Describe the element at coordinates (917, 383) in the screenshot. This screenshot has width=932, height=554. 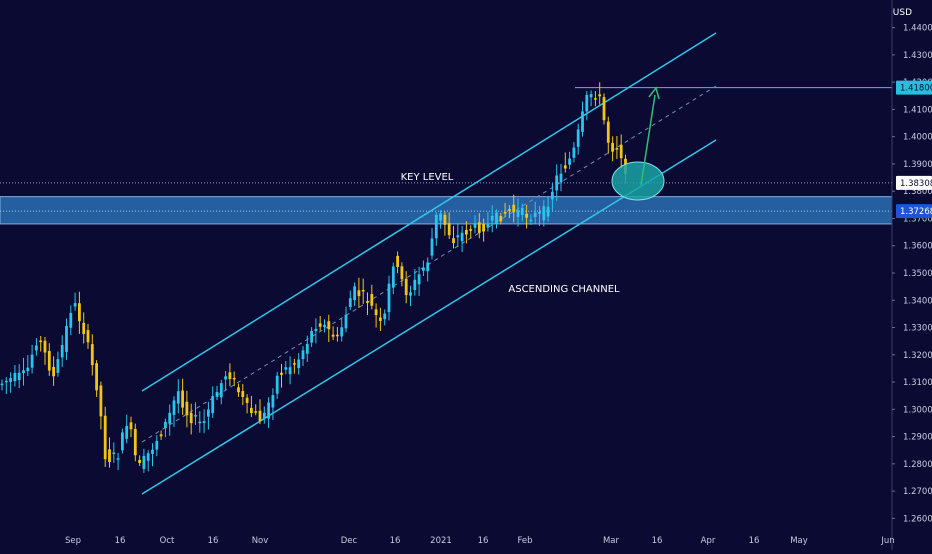
I see `y-tick-label: 1.31000` at that location.